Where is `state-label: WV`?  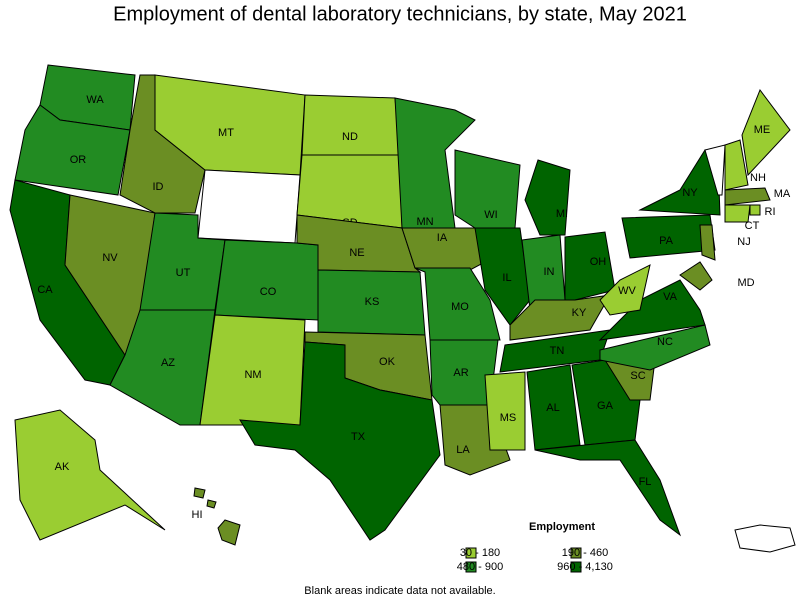
state-label: WV is located at coordinates (627, 291).